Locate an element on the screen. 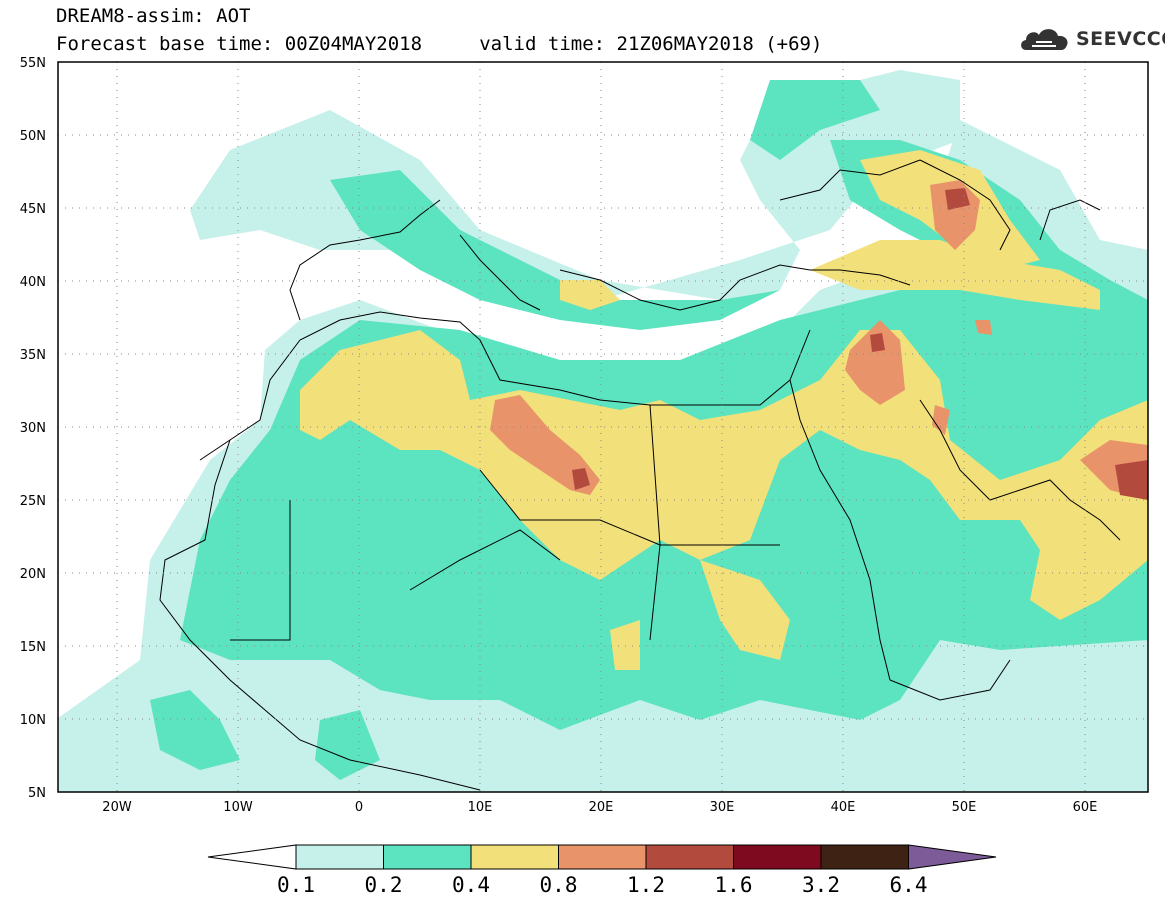  lon-label: 0 is located at coordinates (359, 807).